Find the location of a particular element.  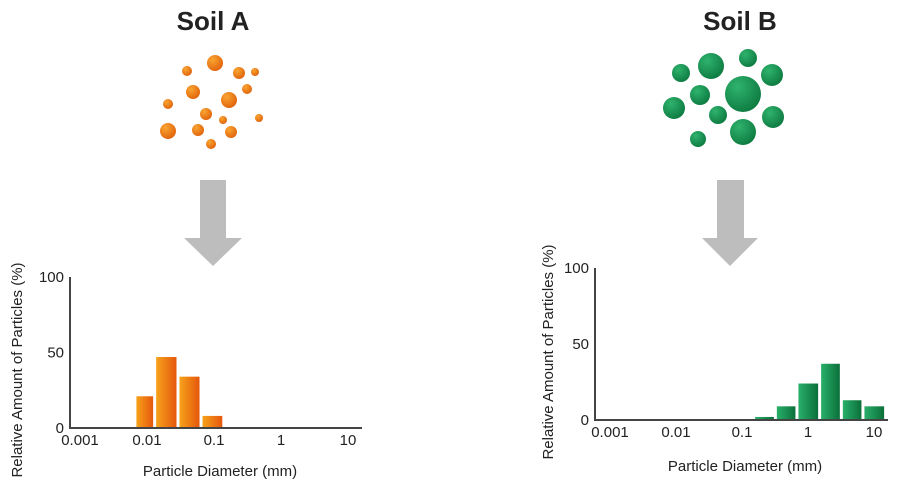

soil-b-arrow-icon is located at coordinates (730, 223).